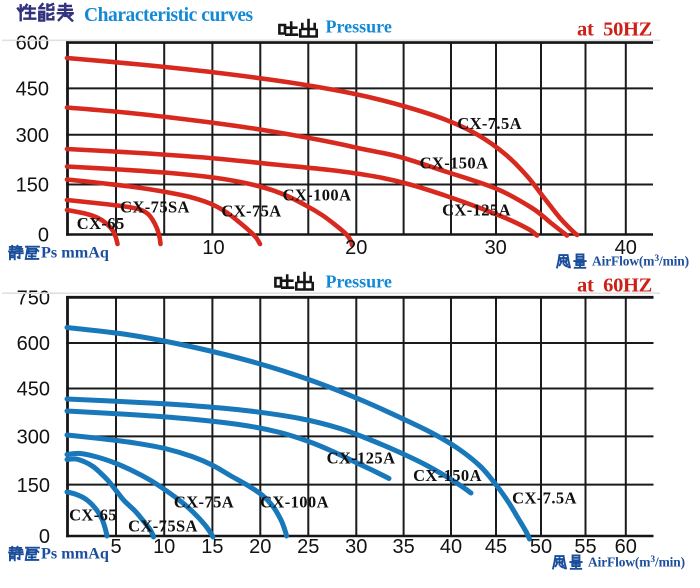 The height and width of the screenshot is (588, 700). I want to click on svg-text: 5, so click(115, 547).